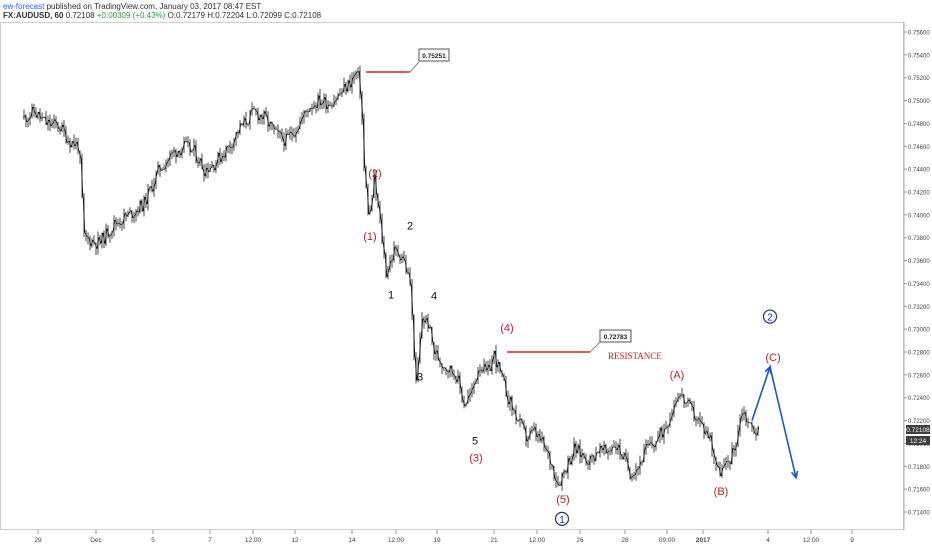  I want to click on countdown-tag, so click(918, 440).